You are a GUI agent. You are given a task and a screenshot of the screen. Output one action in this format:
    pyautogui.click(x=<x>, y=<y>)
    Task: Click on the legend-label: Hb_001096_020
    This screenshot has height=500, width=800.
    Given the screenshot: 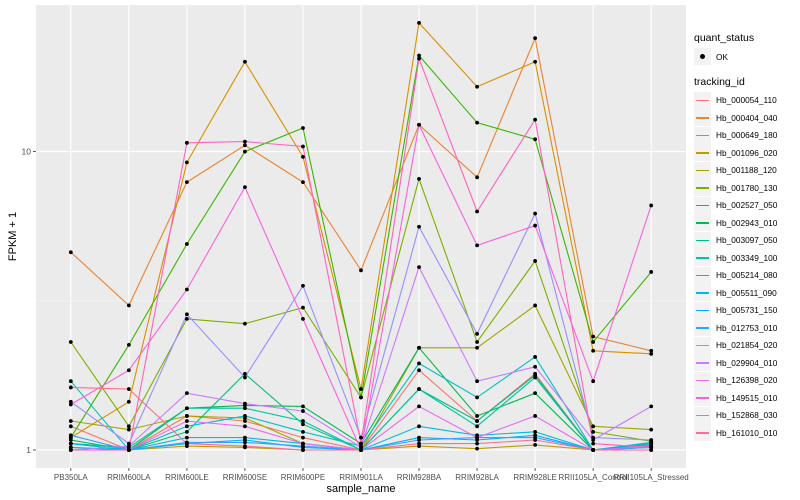 What is the action you would take?
    pyautogui.click(x=747, y=152)
    